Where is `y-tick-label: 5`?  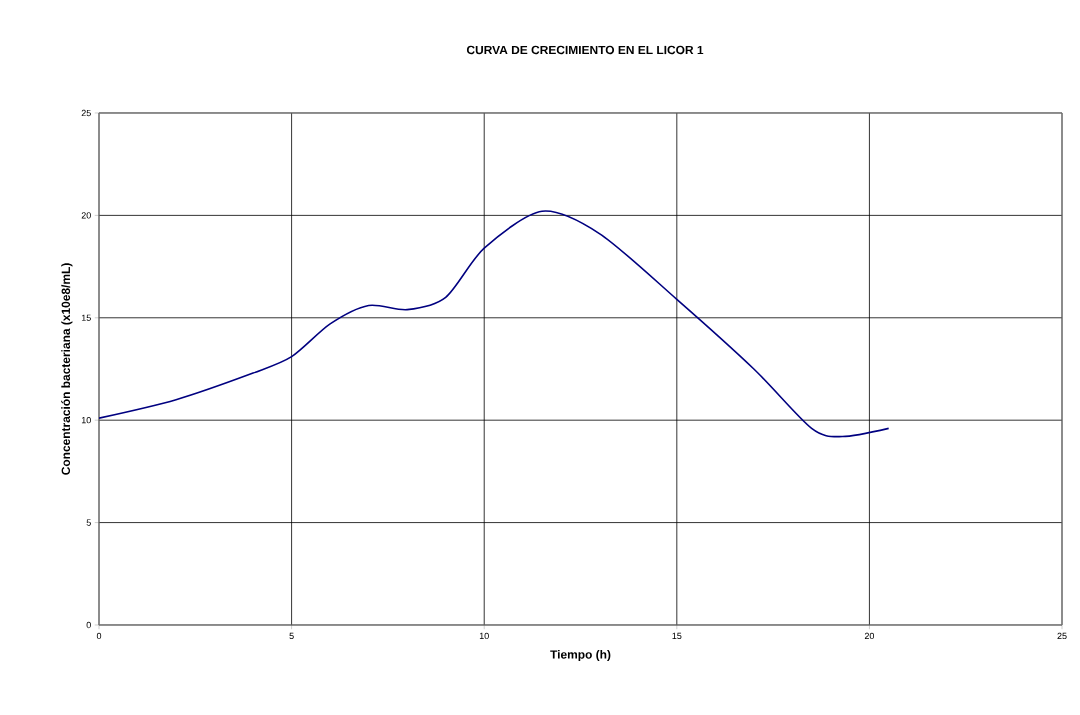
y-tick-label: 5 is located at coordinates (88, 522).